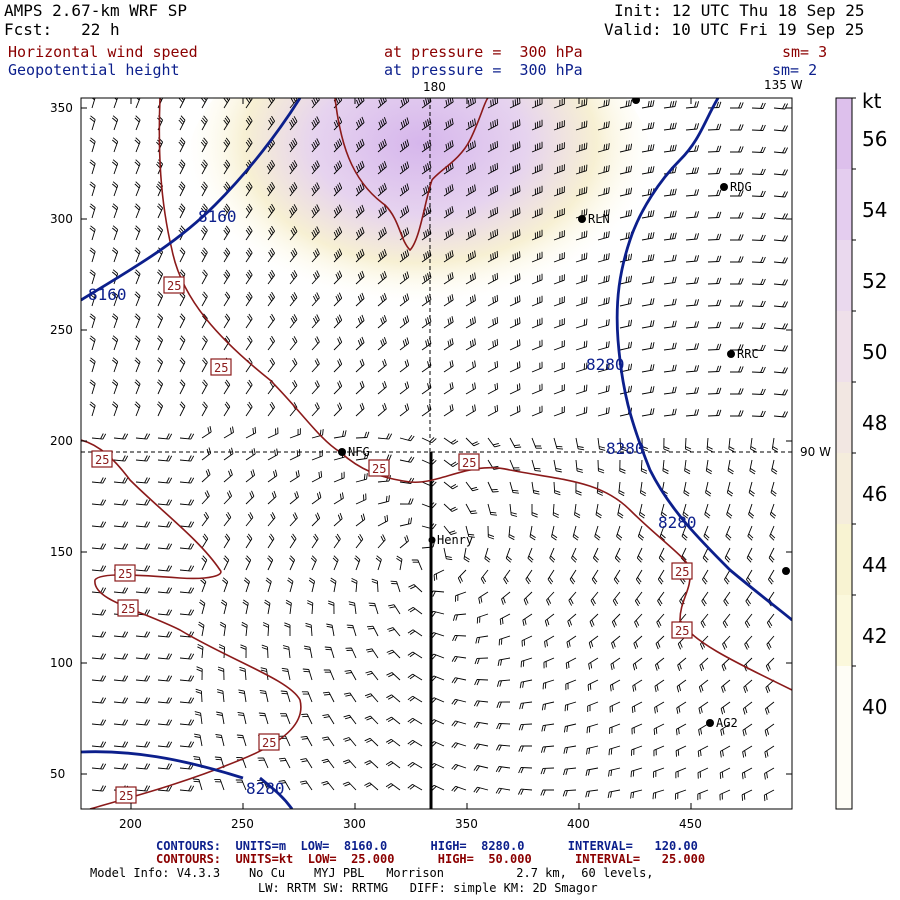 The width and height of the screenshot is (900, 900). What do you see at coordinates (434, 87) in the screenshot?
I see `meridian-180-label: 180` at bounding box center [434, 87].